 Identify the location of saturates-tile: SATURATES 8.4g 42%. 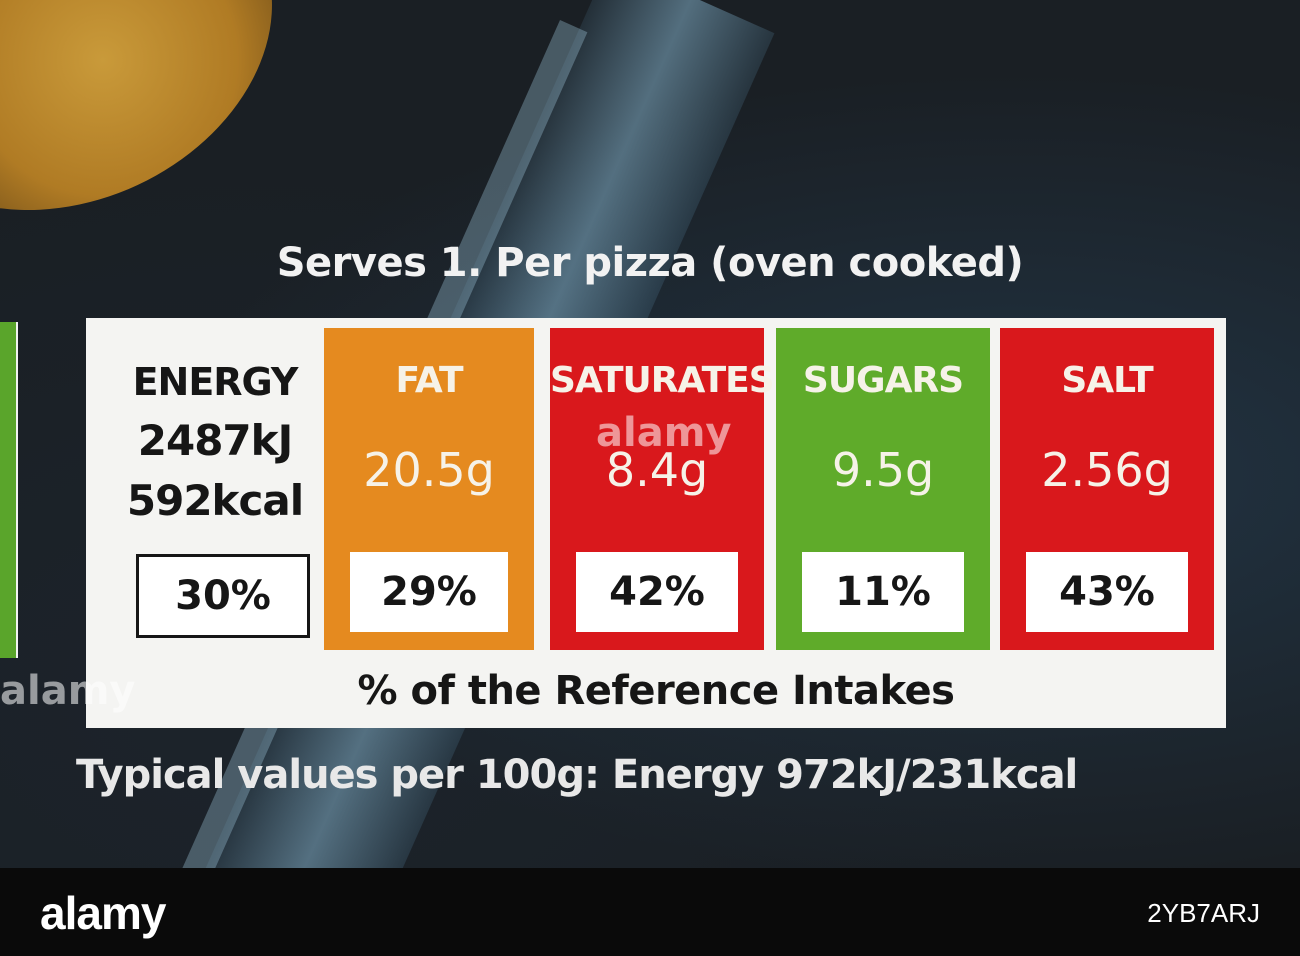
(662, 489).